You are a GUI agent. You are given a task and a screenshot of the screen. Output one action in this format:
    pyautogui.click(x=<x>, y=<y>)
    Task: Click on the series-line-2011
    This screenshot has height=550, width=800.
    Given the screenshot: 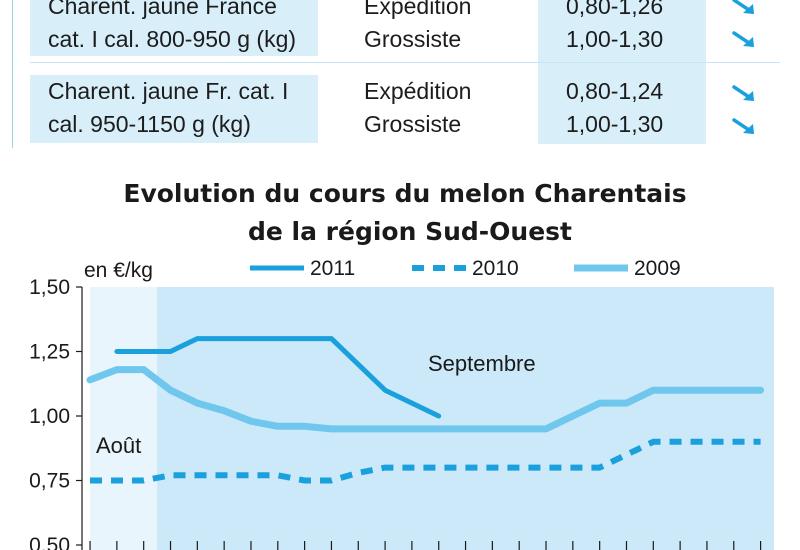 What is the action you would take?
    pyautogui.click(x=278, y=377)
    